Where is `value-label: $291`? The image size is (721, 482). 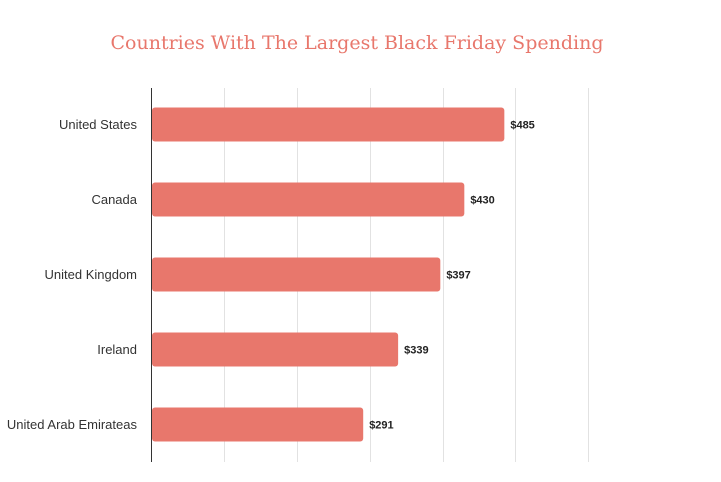
value-label: $291 is located at coordinates (381, 426).